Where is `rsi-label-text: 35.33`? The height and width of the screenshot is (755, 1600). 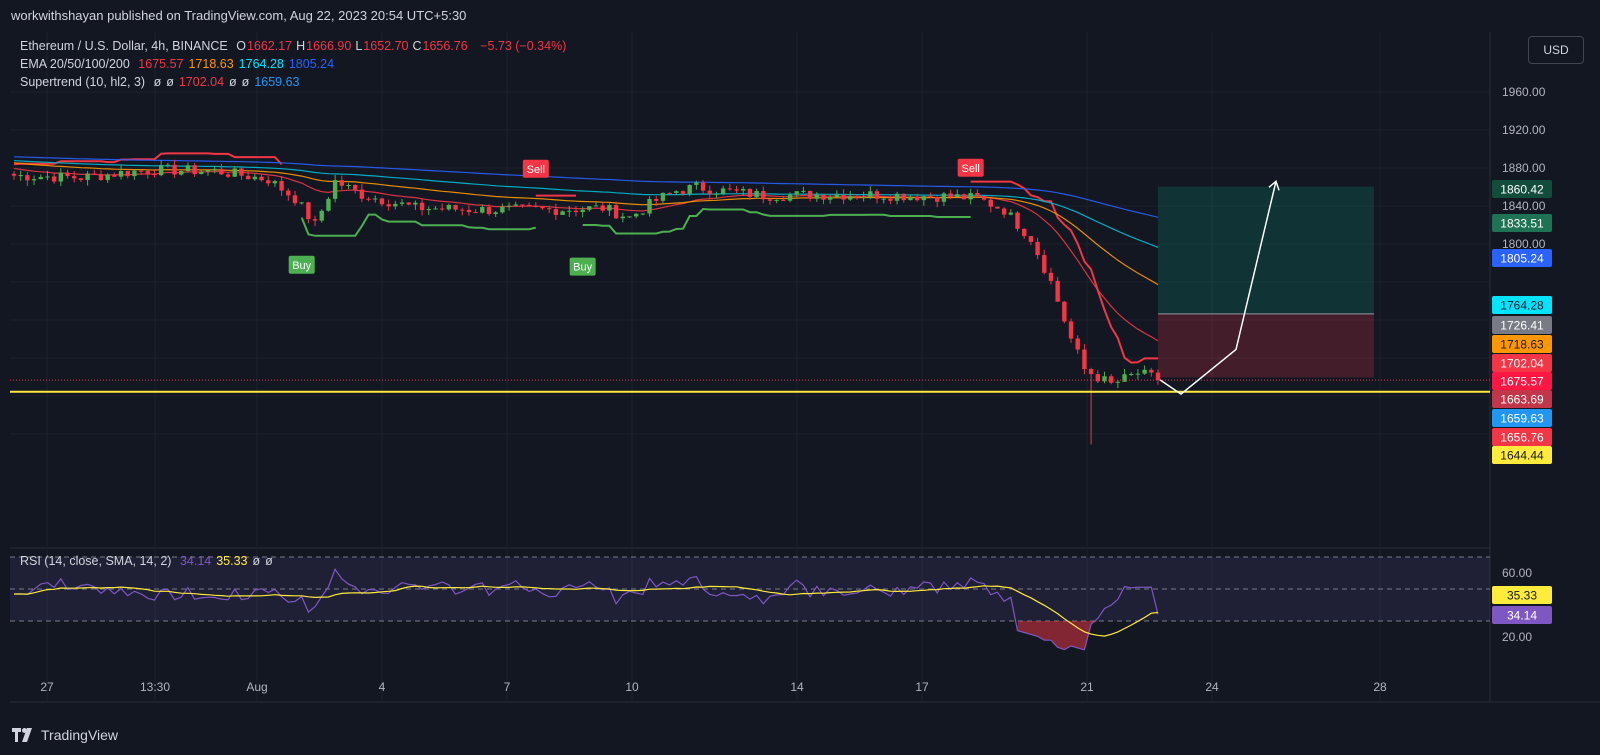
rsi-label-text: 35.33 is located at coordinates (1522, 596).